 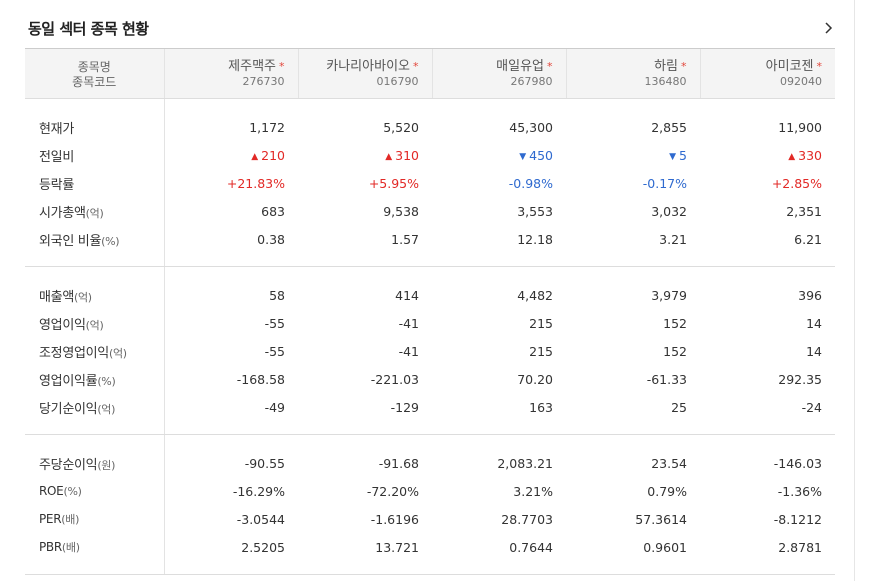 I want to click on row-label: PER(배), so click(x=95, y=519).